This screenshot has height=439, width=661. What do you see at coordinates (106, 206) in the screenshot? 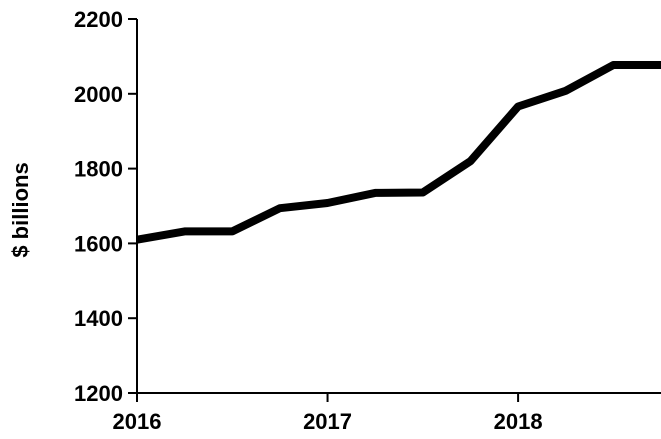
I see `y-axis: 1200 1400 1600 1800 2000 2200` at bounding box center [106, 206].